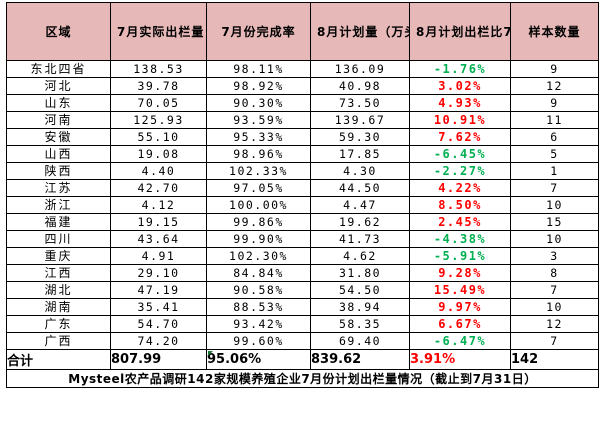  Describe the element at coordinates (460, 222) in the screenshot. I see `mom-change-cell: 2.45%` at that location.